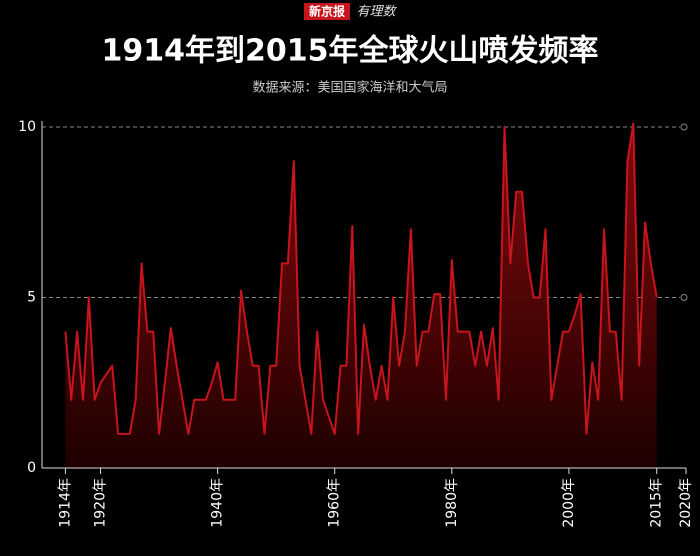  I want to click on x-tick-label: 1960年, so click(335, 503).